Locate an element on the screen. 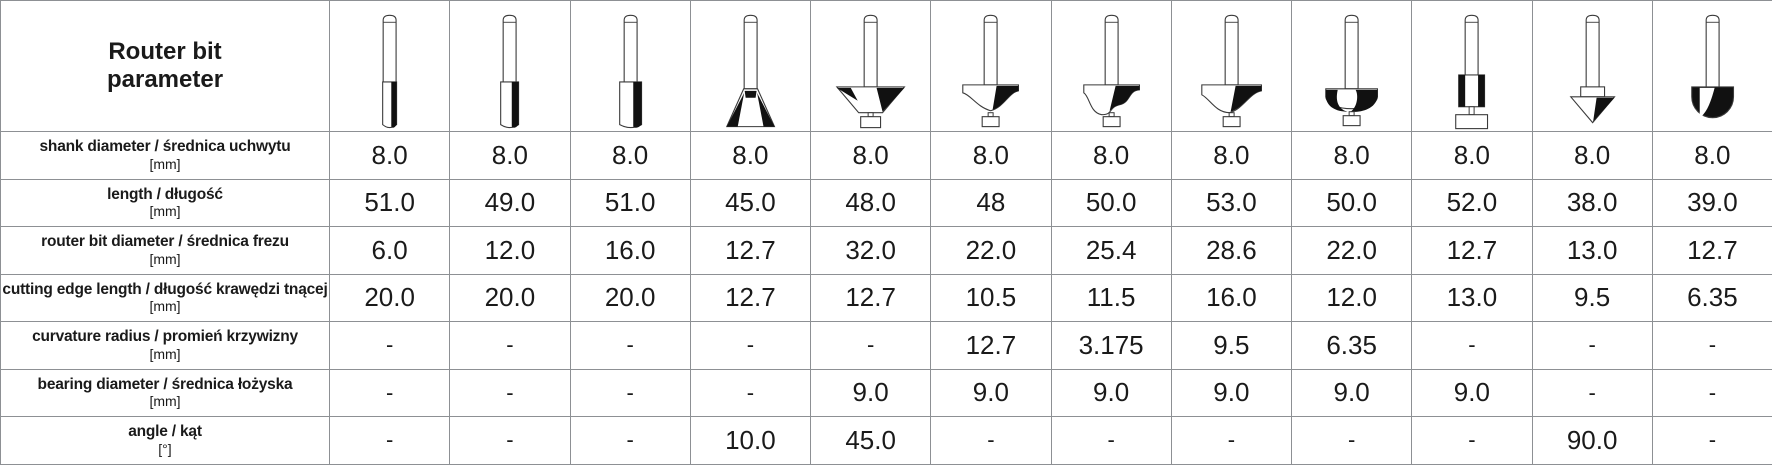 This screenshot has width=1772, height=465. row-label-7: angle / kąt[°] is located at coordinates (165, 441).